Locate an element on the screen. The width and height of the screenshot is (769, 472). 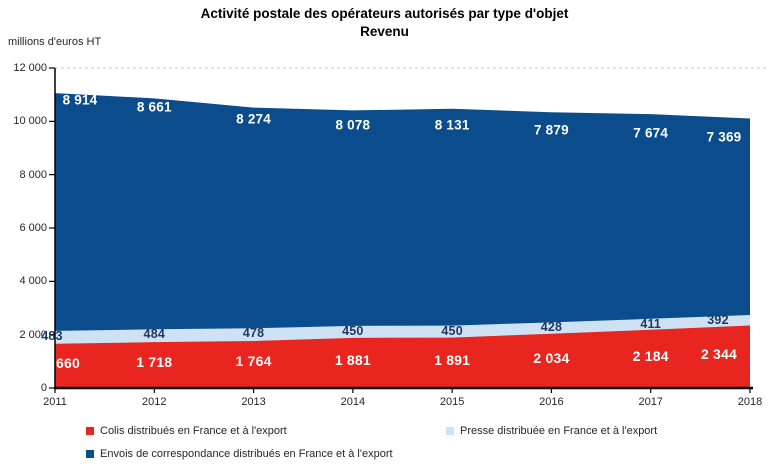
y-axis-tick-label: 10 000 is located at coordinates (30, 121).